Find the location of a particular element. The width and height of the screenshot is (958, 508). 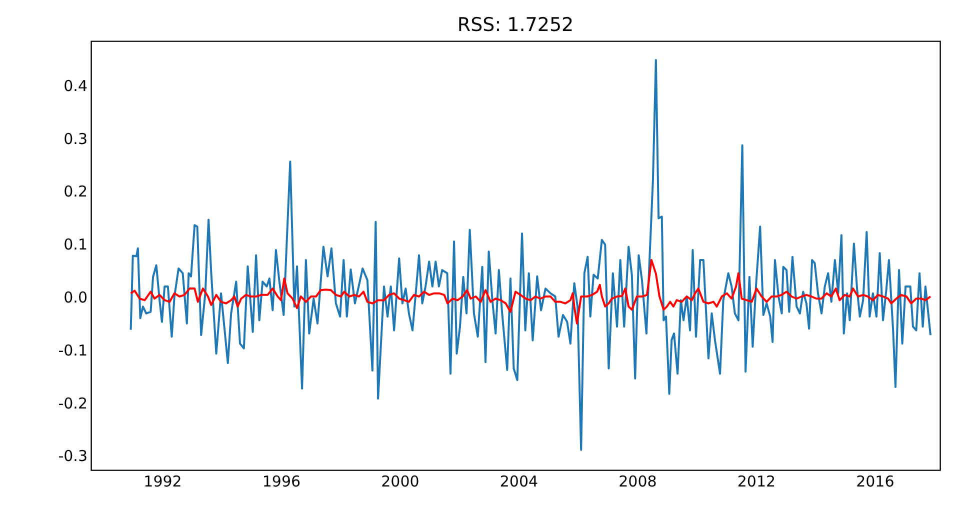

x-tick-label: 2000 is located at coordinates (400, 481).